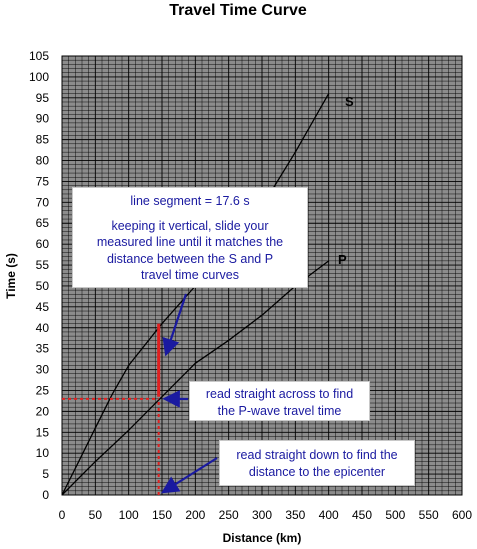 This screenshot has width=477, height=549. What do you see at coordinates (43, 265) in the screenshot?
I see `y-tick-label: 55` at bounding box center [43, 265].